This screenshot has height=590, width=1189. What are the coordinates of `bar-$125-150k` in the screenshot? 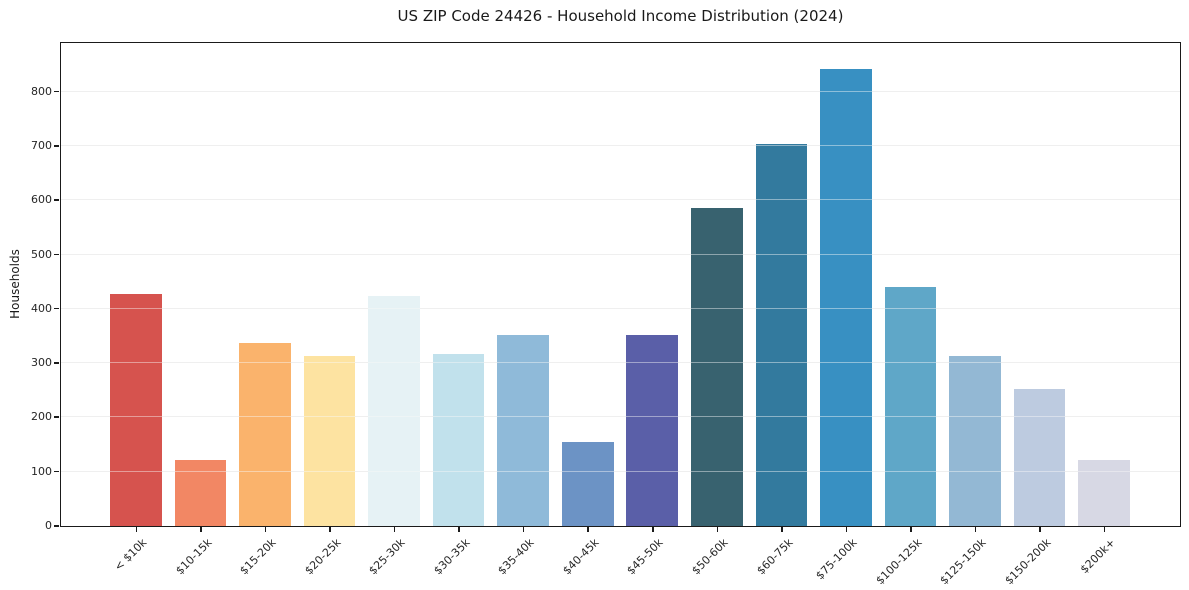 It's located at (975, 440).